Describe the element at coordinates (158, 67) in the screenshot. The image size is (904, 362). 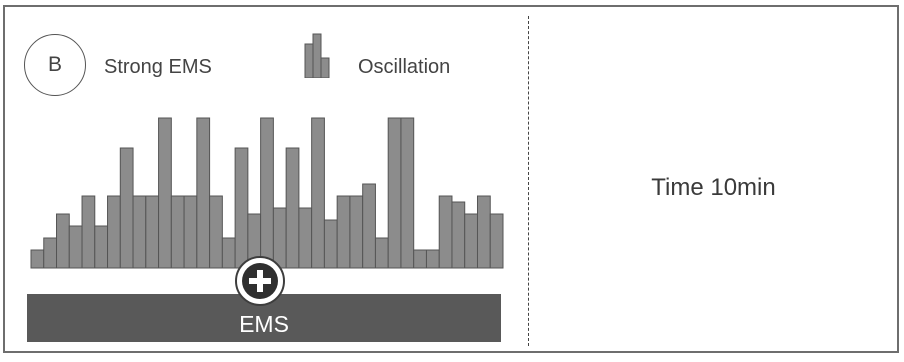
I see `mode-name: Strong EMS` at that location.